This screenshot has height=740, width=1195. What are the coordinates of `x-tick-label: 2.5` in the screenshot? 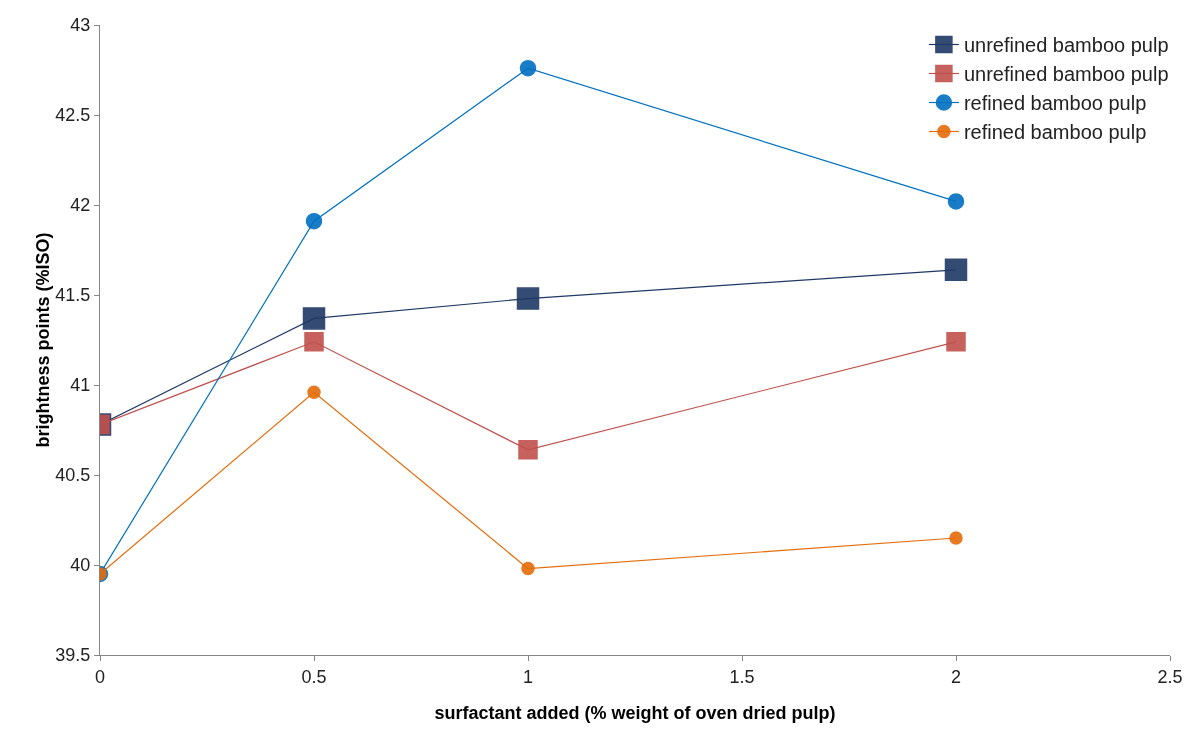 It's located at (1170, 676).